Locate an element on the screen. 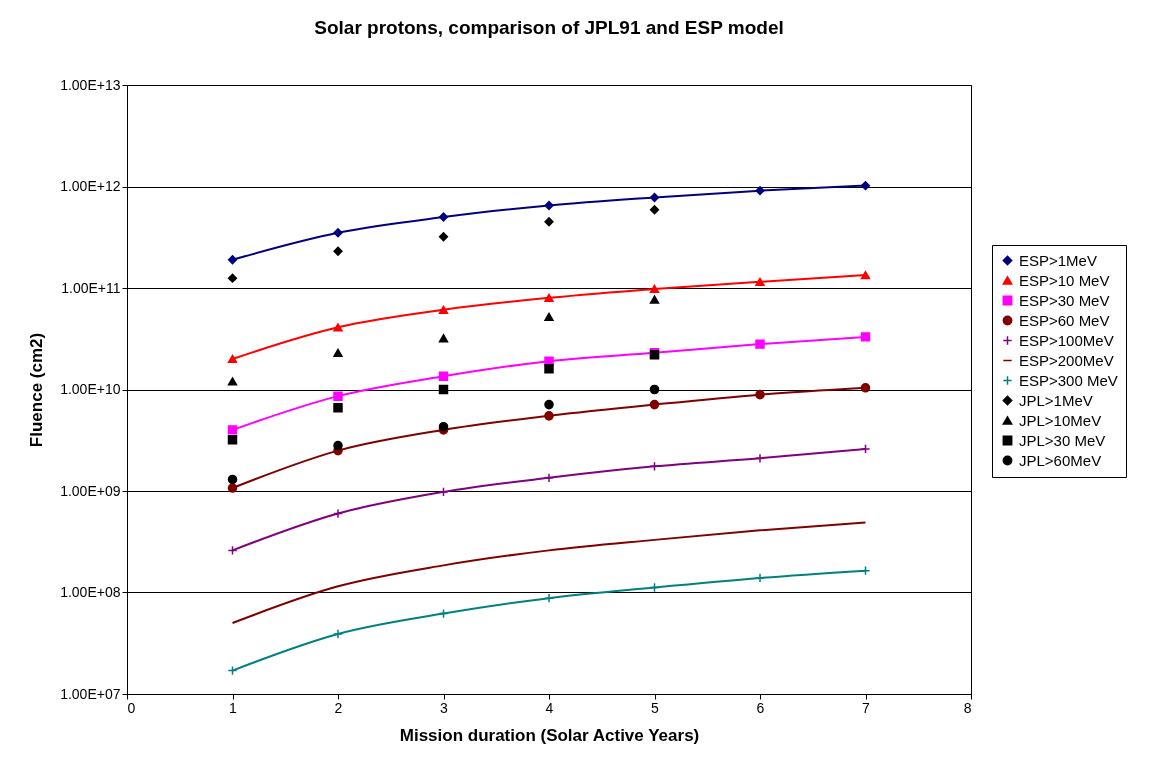  legend-label: ESP>100MeV is located at coordinates (1066, 340).